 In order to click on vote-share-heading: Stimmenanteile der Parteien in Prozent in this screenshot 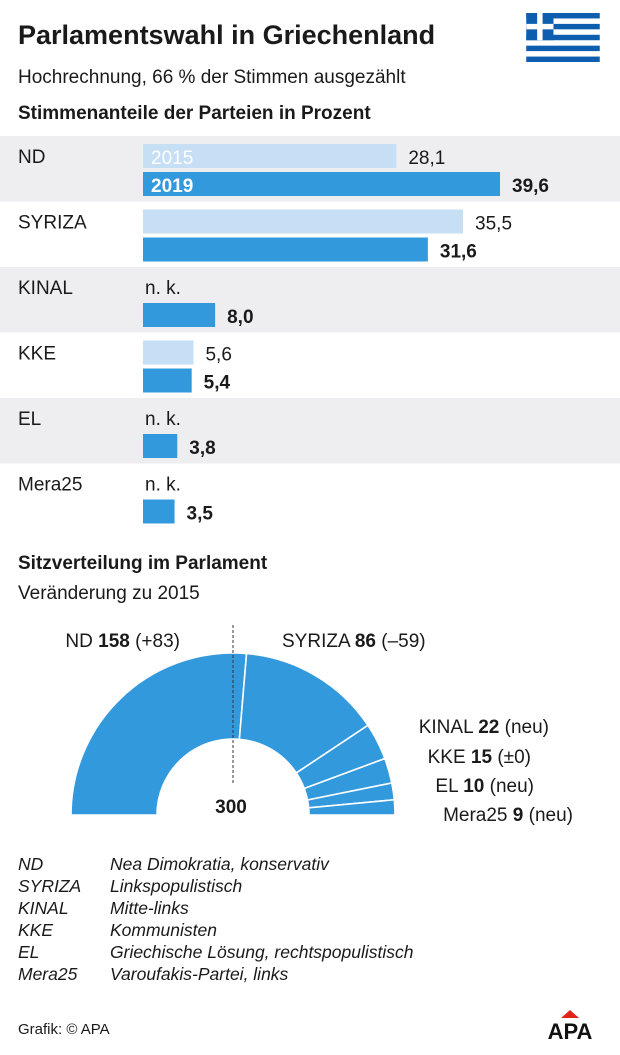, I will do `click(194, 113)`.